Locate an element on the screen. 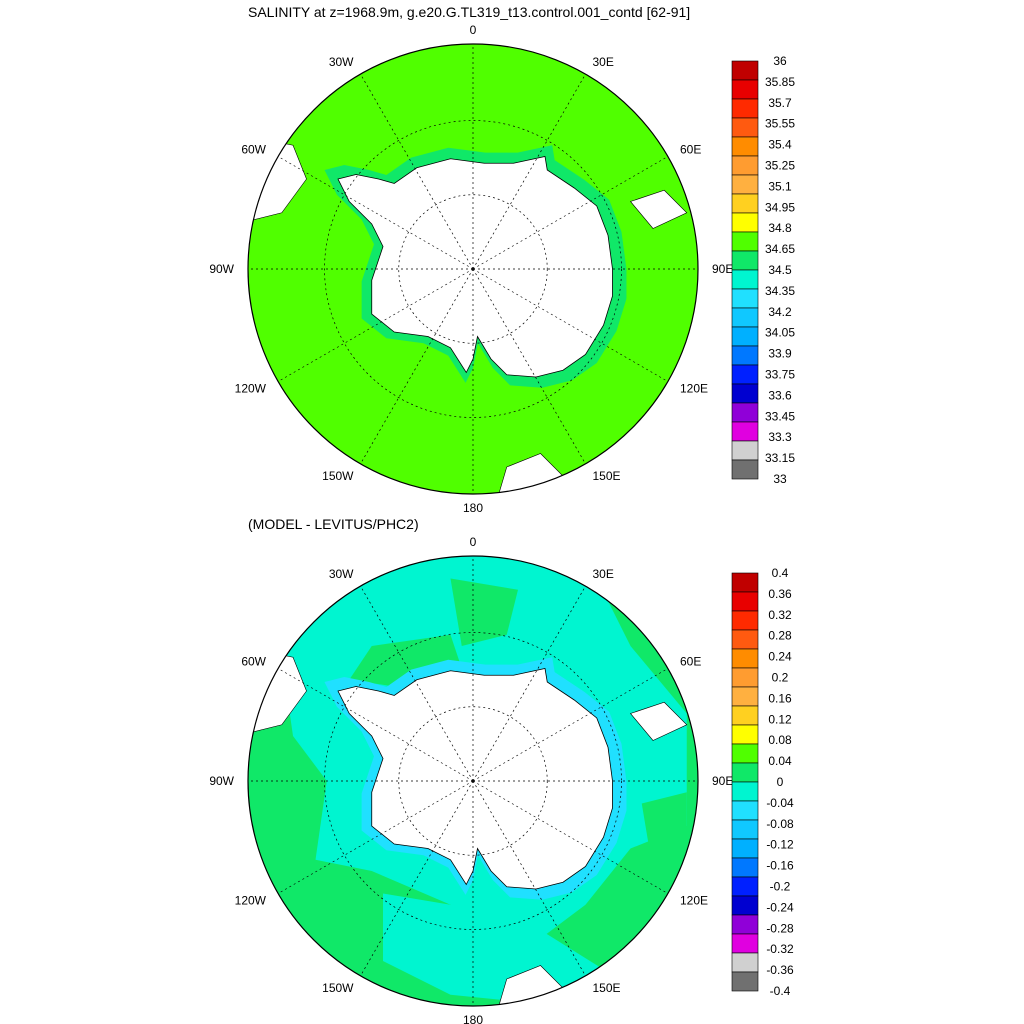 The image size is (1024, 1024). colorbar-label: -0.36 is located at coordinates (780, 970).